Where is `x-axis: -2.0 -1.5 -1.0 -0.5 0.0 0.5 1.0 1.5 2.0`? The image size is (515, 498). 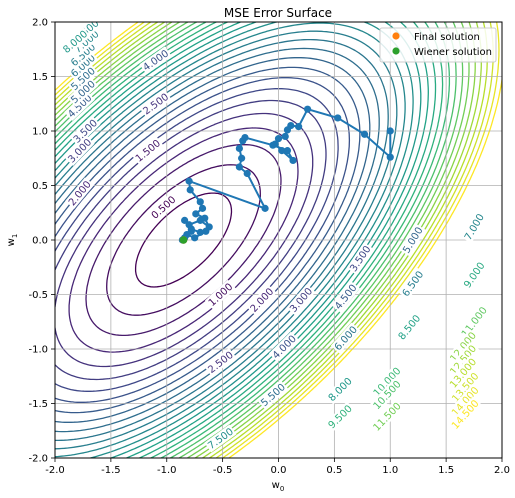 x-axis: -2.0 -1.5 -1.0 -0.5 0.0 0.5 1.0 1.5 2.0 is located at coordinates (277, 467).